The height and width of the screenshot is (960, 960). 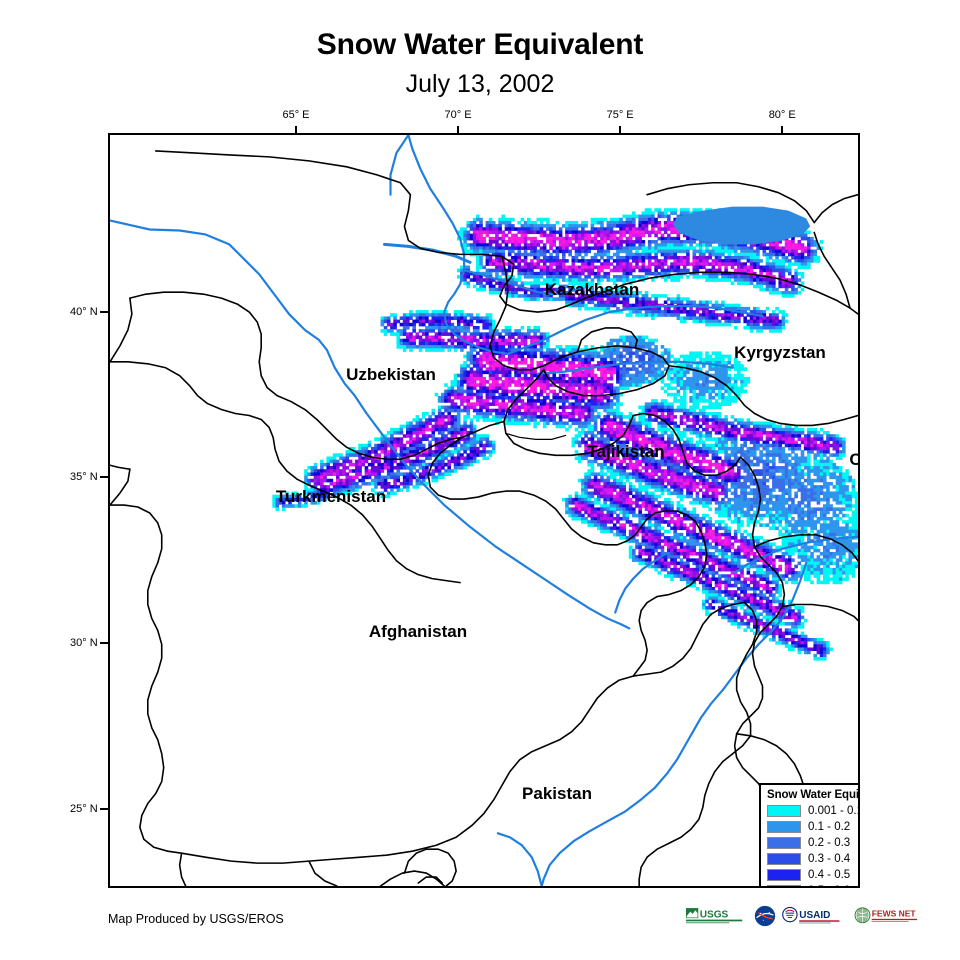 I want to click on lat-tick-label-25: 25° N, so click(x=84, y=808).